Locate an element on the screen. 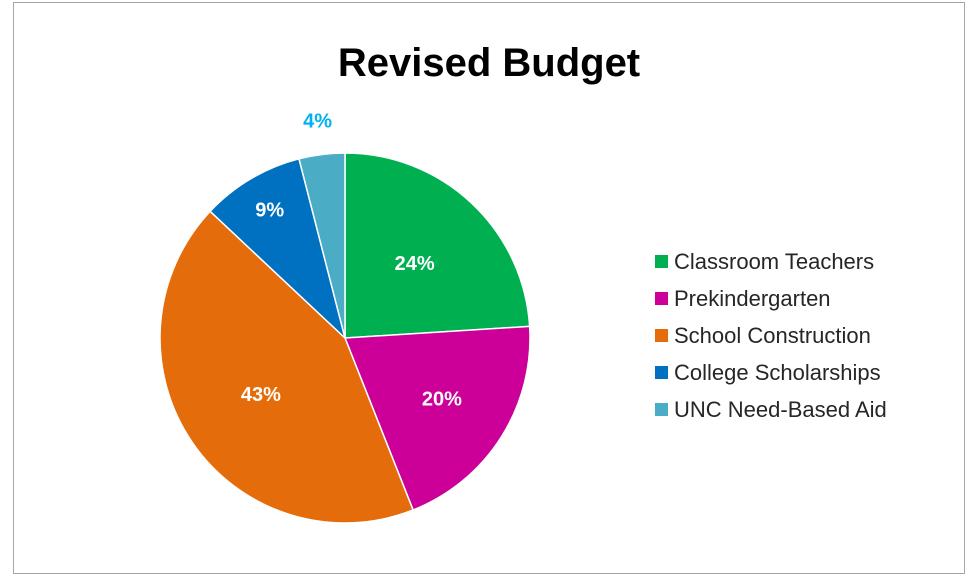 This screenshot has height=578, width=980. legend-label: College Scholarships is located at coordinates (777, 372).